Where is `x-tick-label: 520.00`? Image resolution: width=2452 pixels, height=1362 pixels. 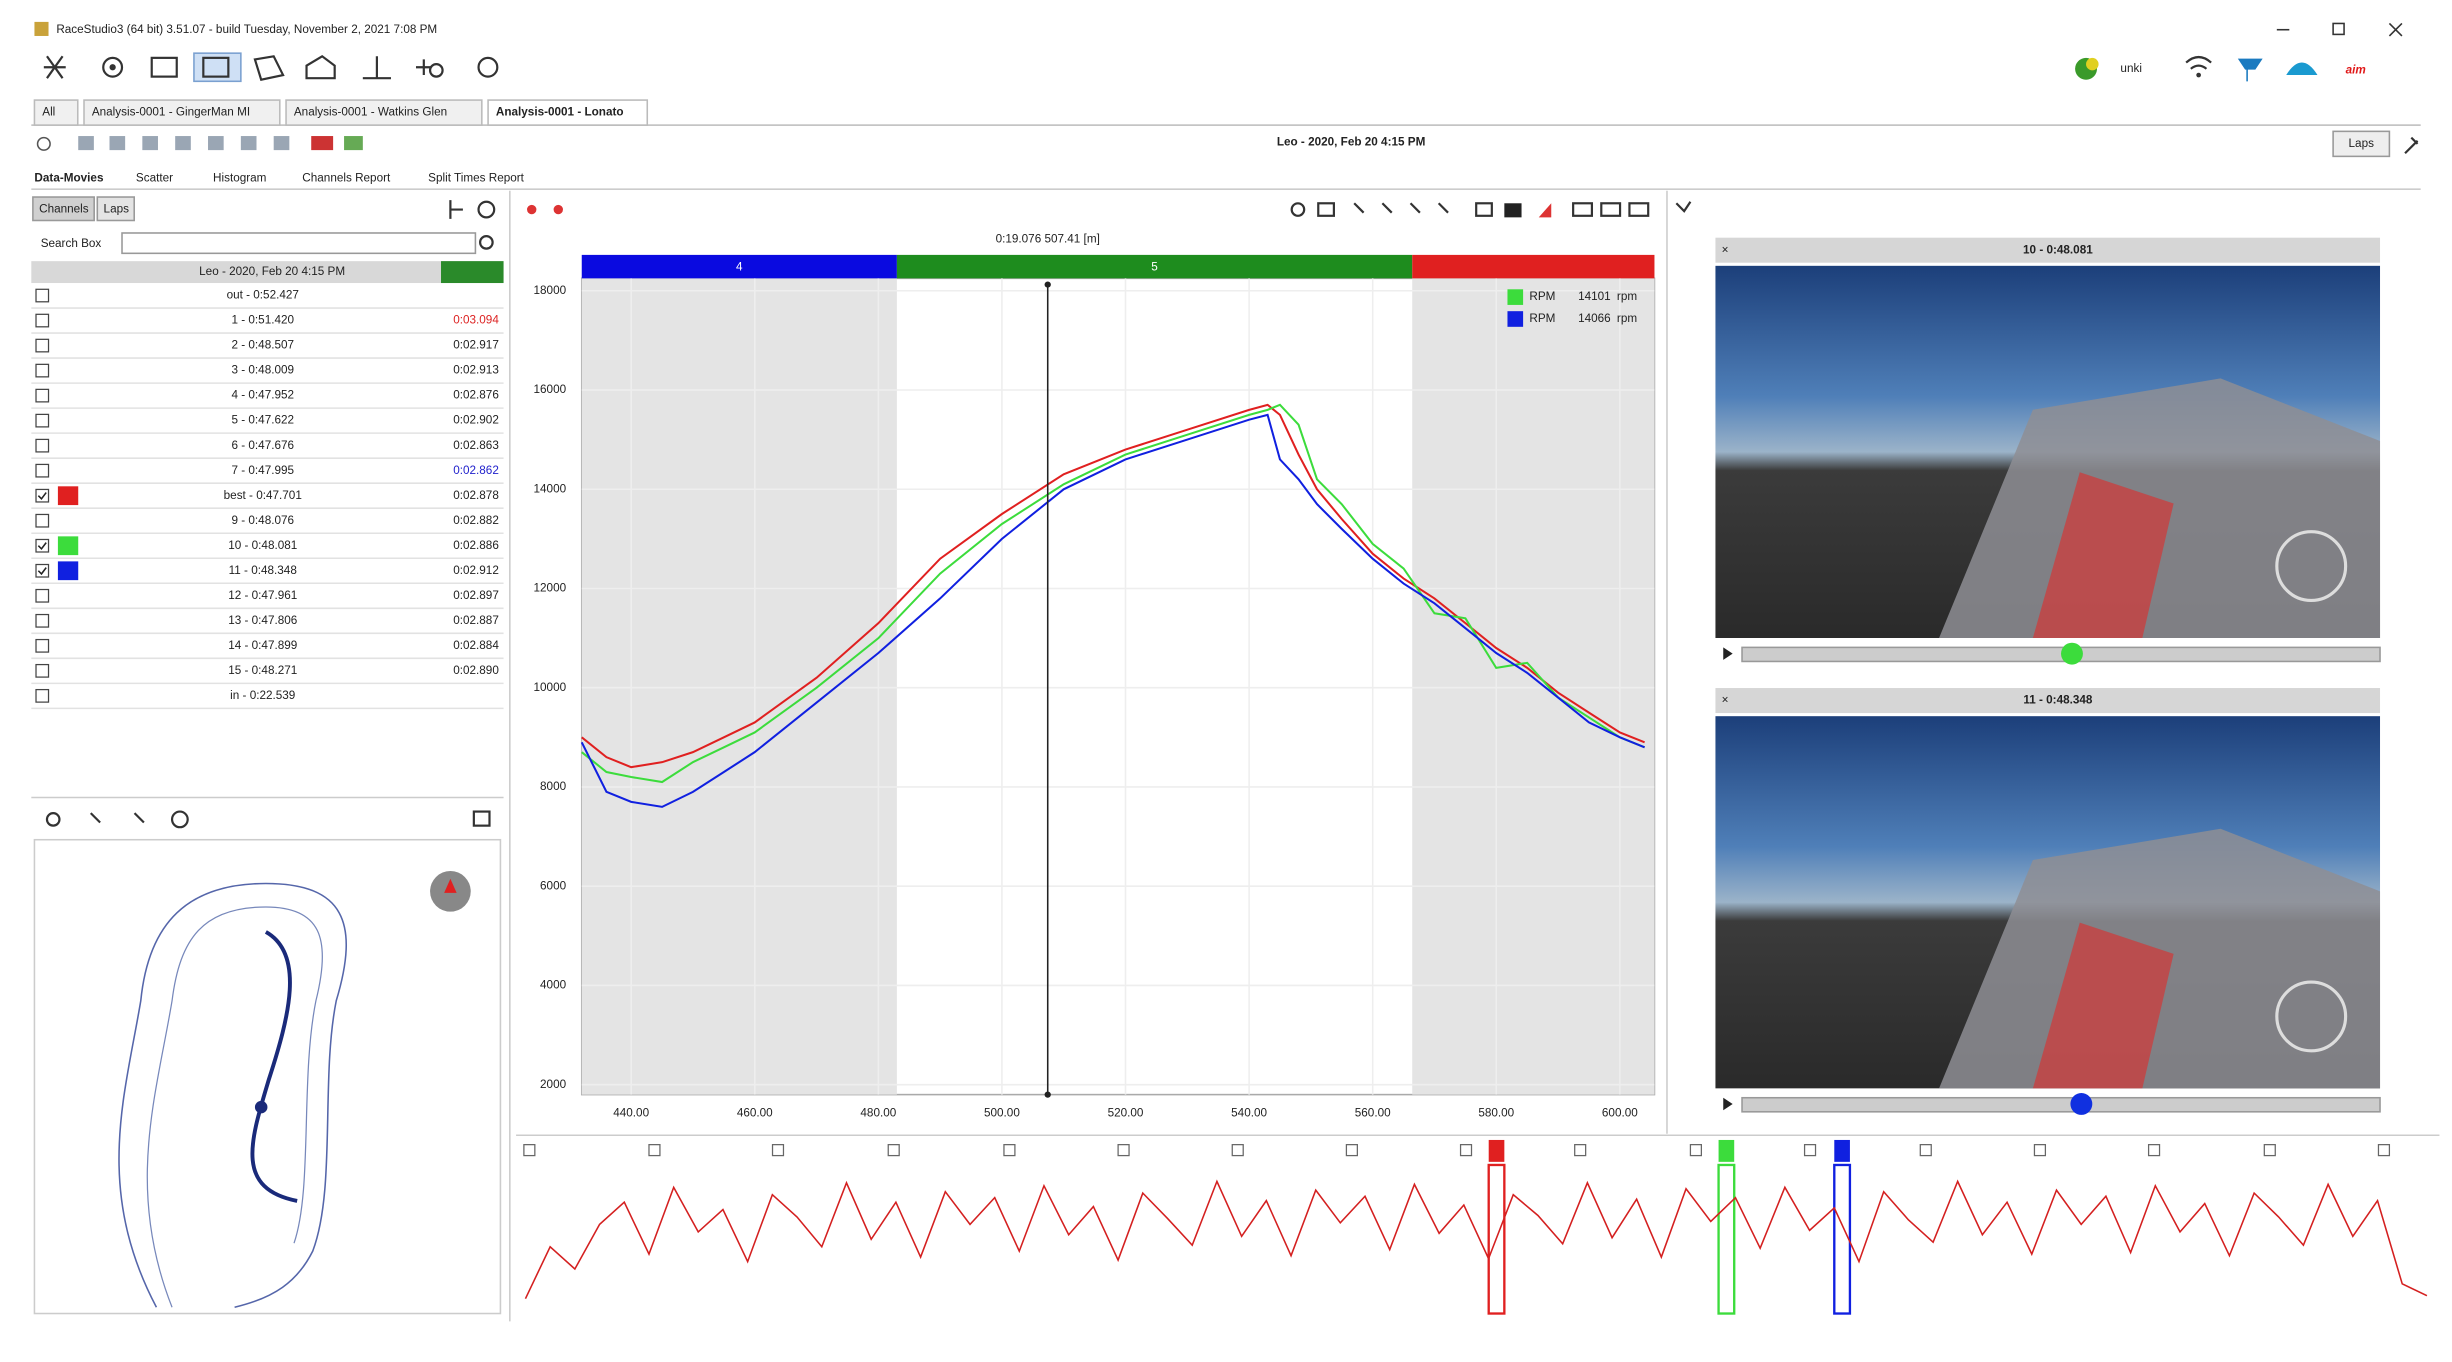
x-tick-label: 520.00 is located at coordinates (1126, 1112).